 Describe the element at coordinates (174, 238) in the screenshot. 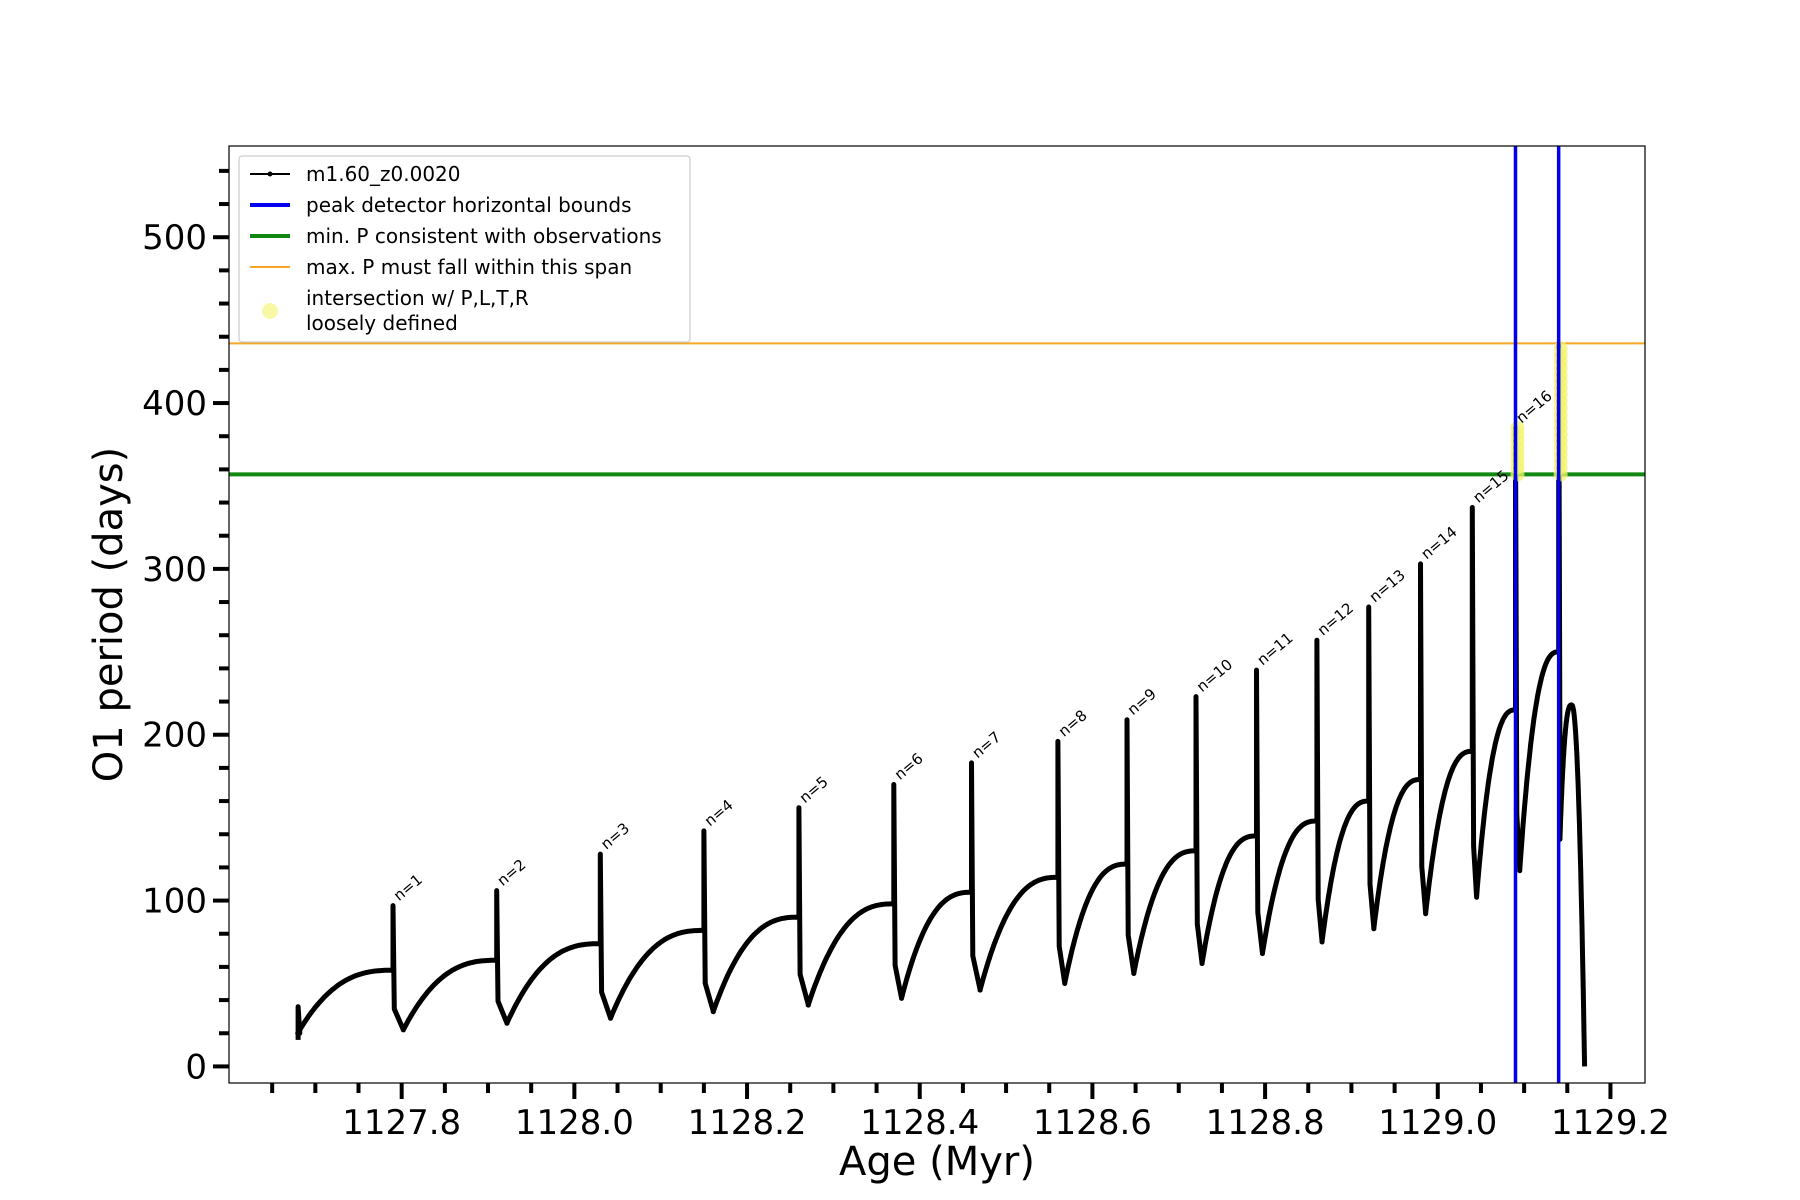

I see `y-tick-label: 500` at that location.